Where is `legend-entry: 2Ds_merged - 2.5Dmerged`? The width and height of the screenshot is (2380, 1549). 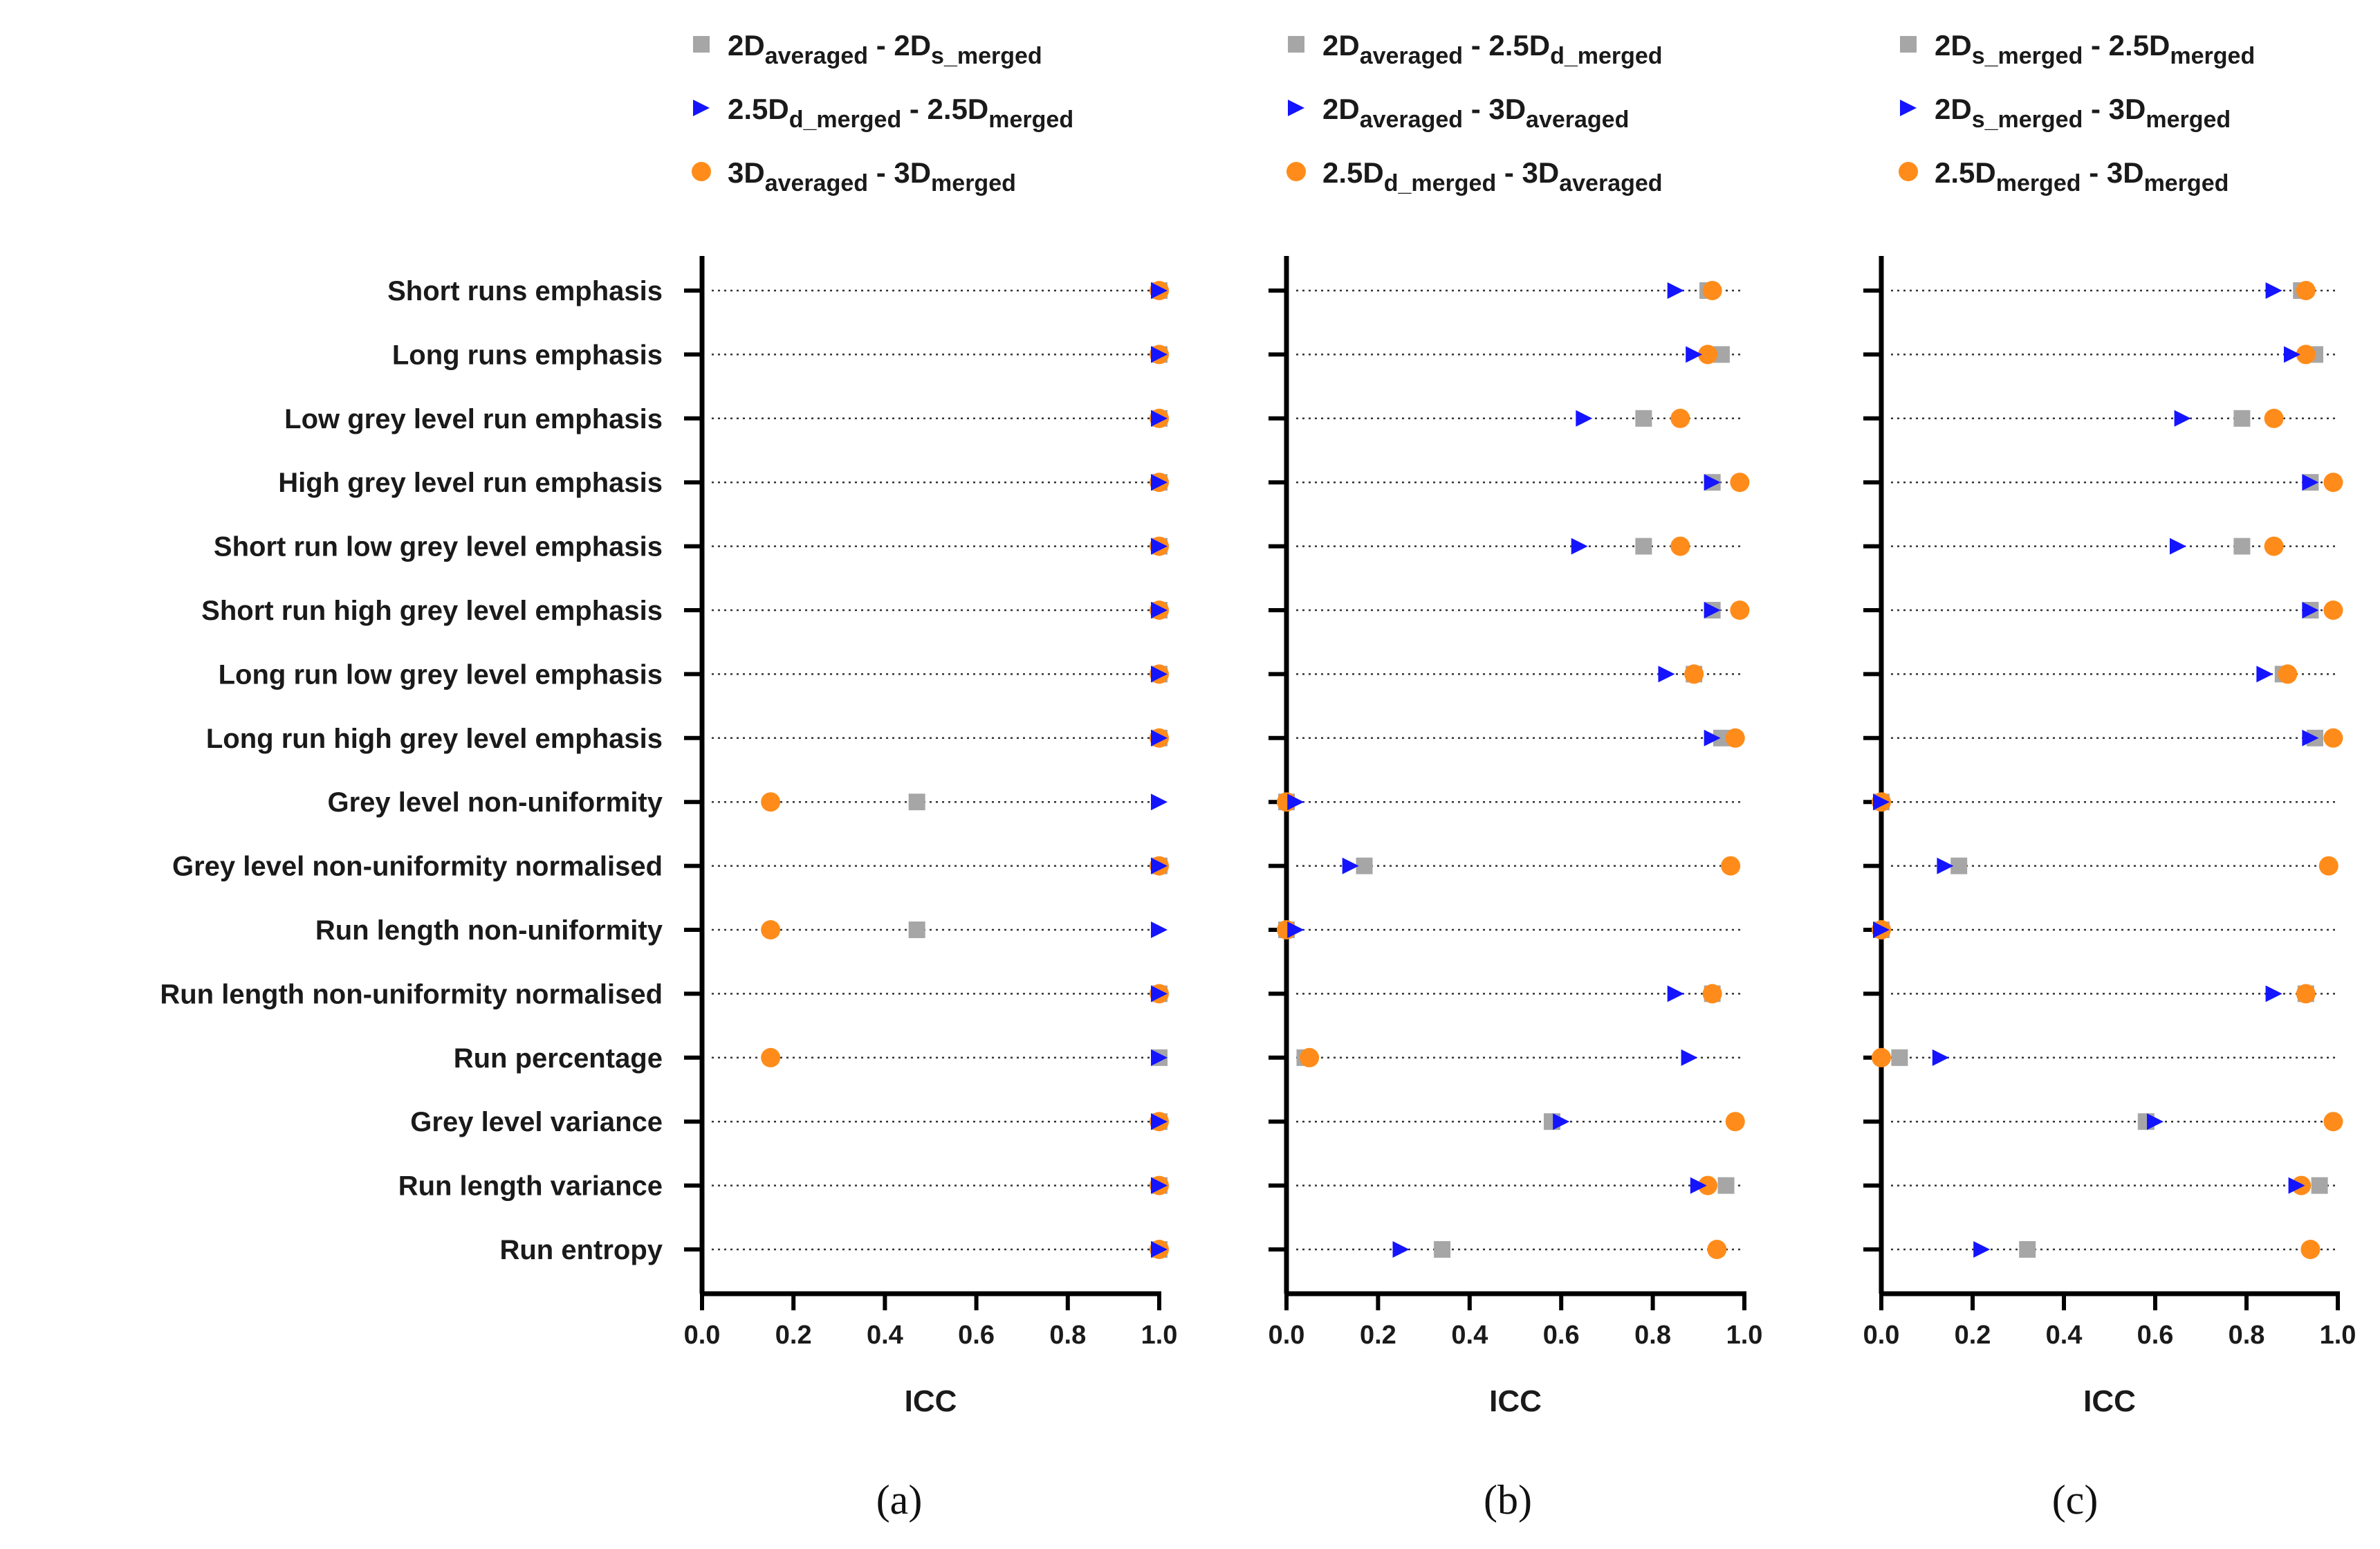
legend-entry: 2Ds_merged - 2.5Dmerged is located at coordinates (2095, 49).